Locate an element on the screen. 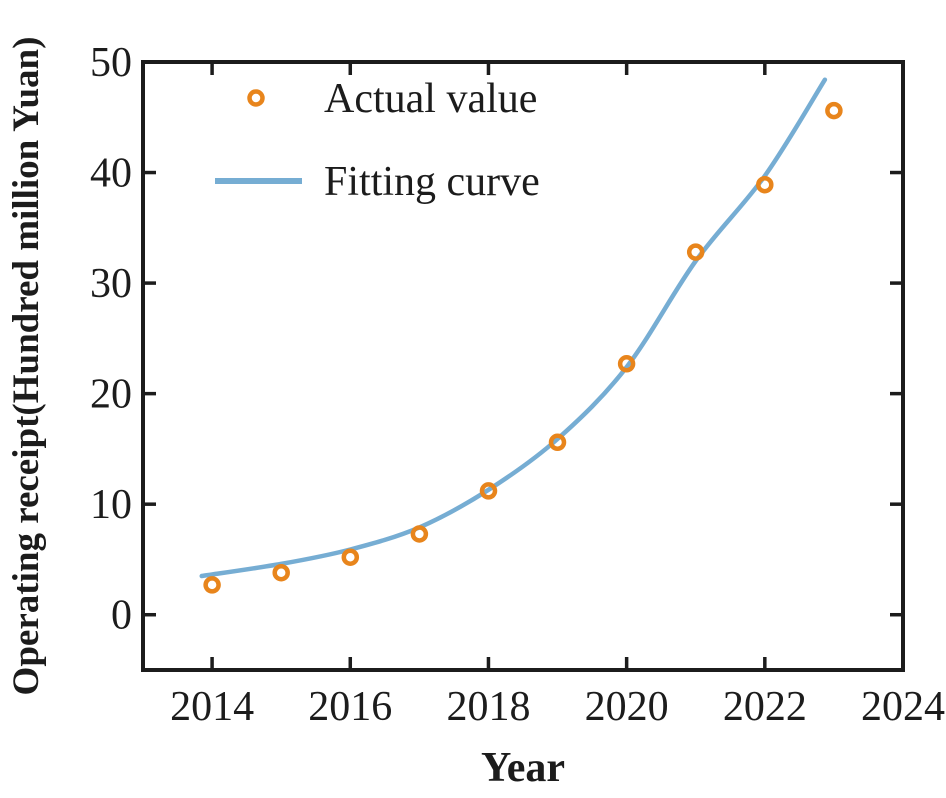 Image resolution: width=946 pixels, height=798 pixels. x-tick-label: 2024 is located at coordinates (903, 707).